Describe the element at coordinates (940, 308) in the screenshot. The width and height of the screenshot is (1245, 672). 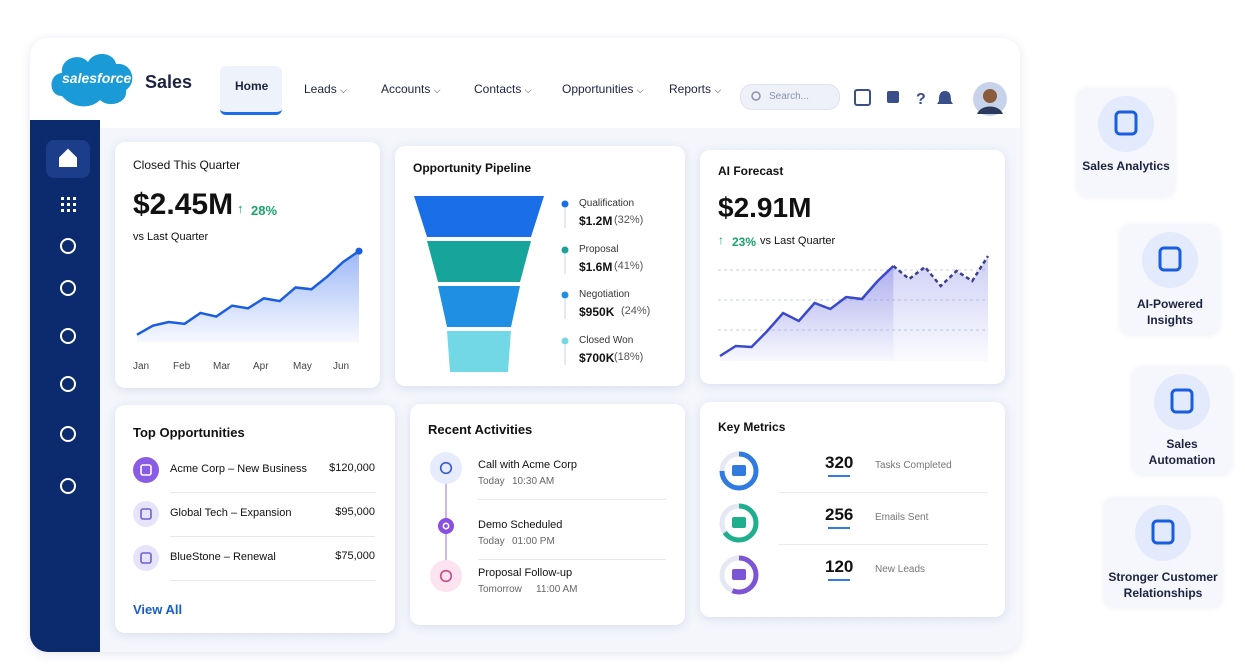
I see `area` at that location.